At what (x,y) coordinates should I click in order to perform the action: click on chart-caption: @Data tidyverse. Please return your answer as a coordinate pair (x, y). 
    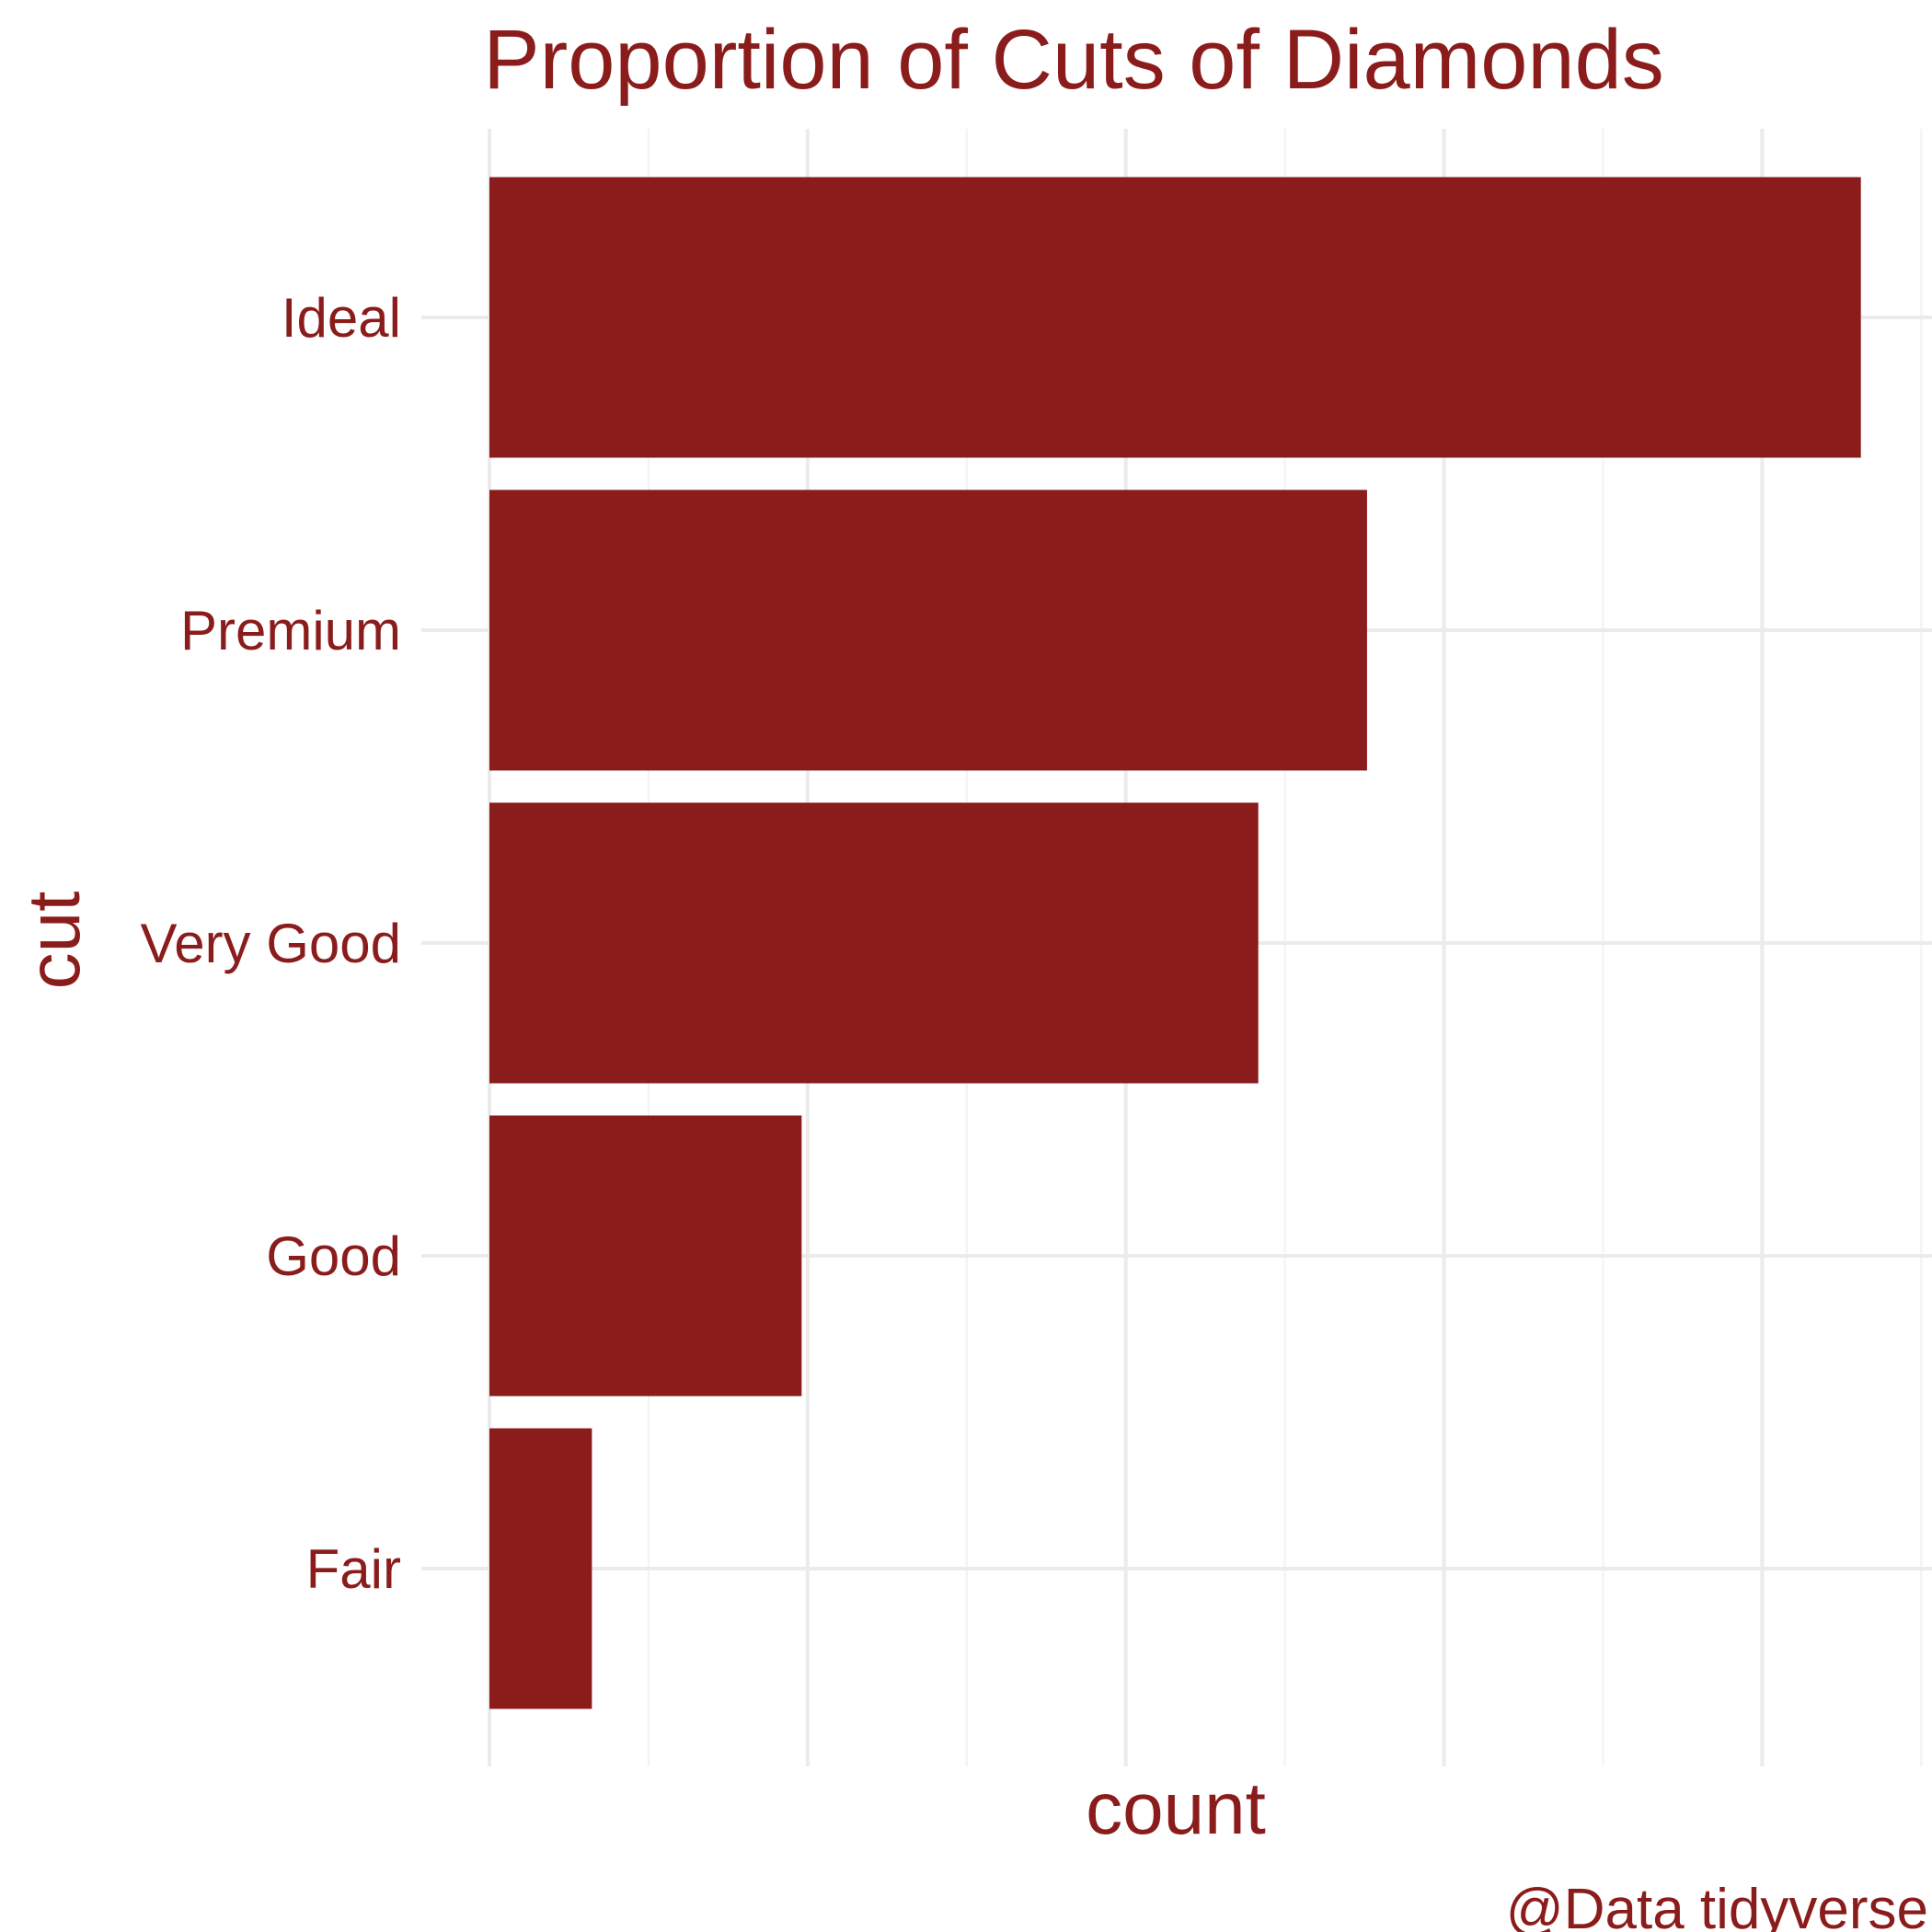
    Looking at the image, I should click on (1717, 1905).